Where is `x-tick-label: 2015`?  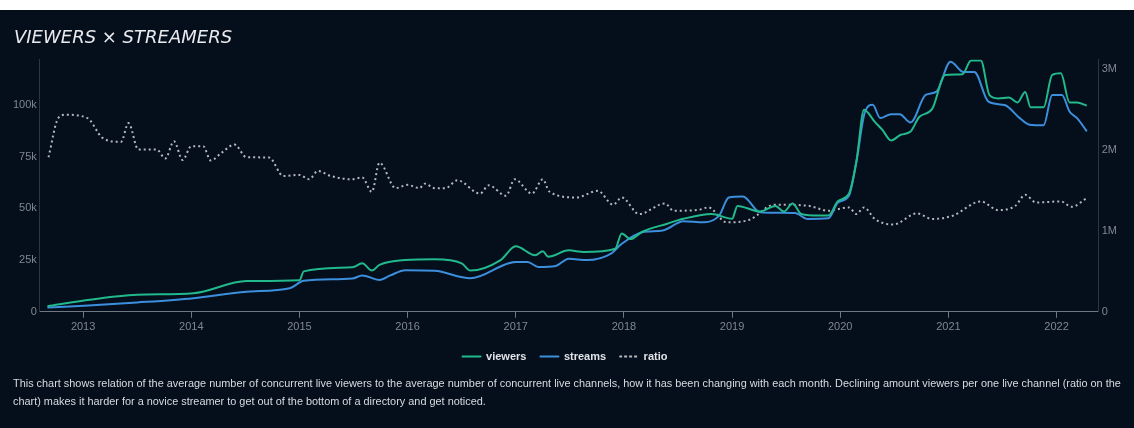 x-tick-label: 2015 is located at coordinates (299, 326).